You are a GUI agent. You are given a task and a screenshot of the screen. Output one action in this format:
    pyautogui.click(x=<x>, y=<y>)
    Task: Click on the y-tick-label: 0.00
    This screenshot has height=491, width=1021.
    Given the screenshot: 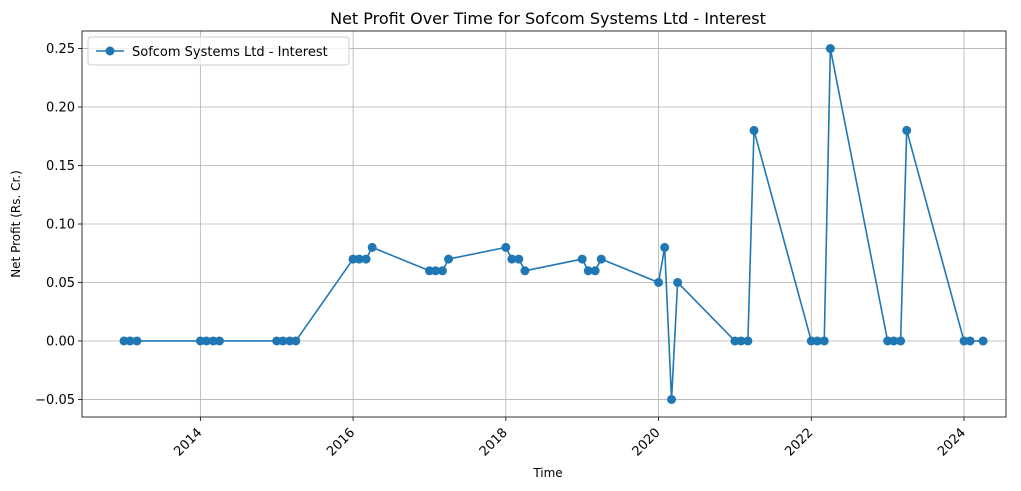 What is the action you would take?
    pyautogui.click(x=60, y=341)
    